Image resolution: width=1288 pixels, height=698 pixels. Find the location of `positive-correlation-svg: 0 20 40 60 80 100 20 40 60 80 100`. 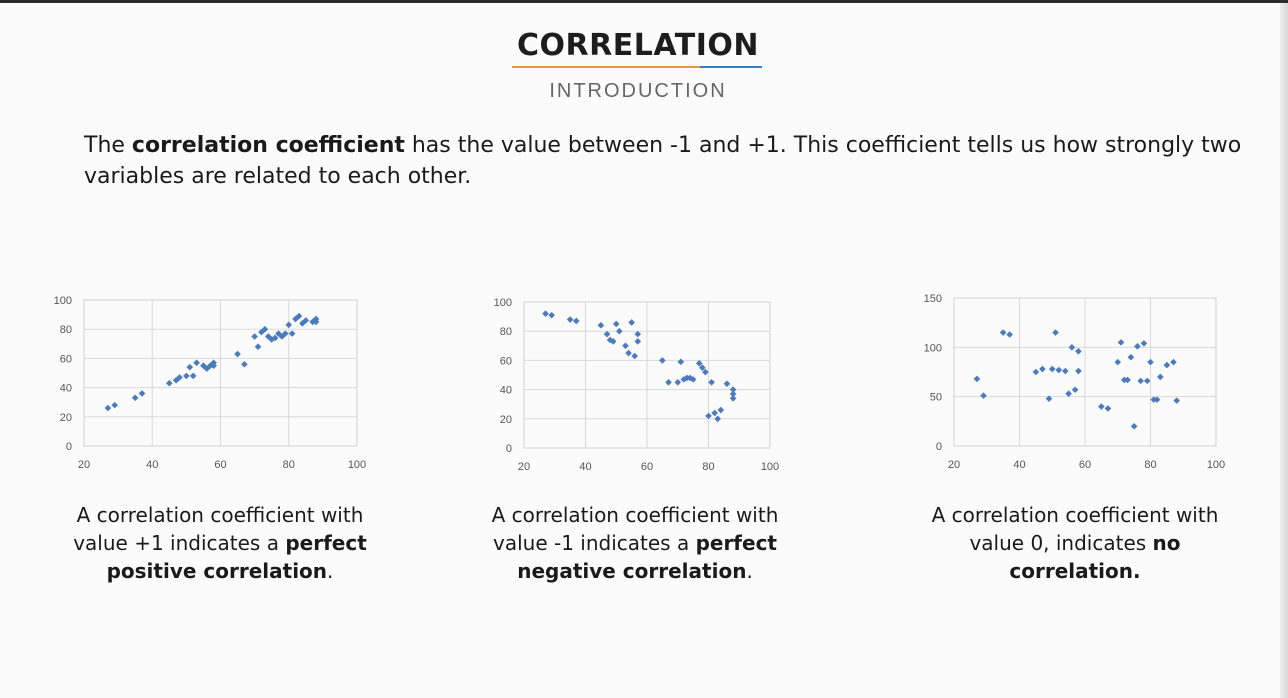

positive-correlation-svg: 0 20 40 60 80 100 20 40 60 80 100 is located at coordinates (210, 383).